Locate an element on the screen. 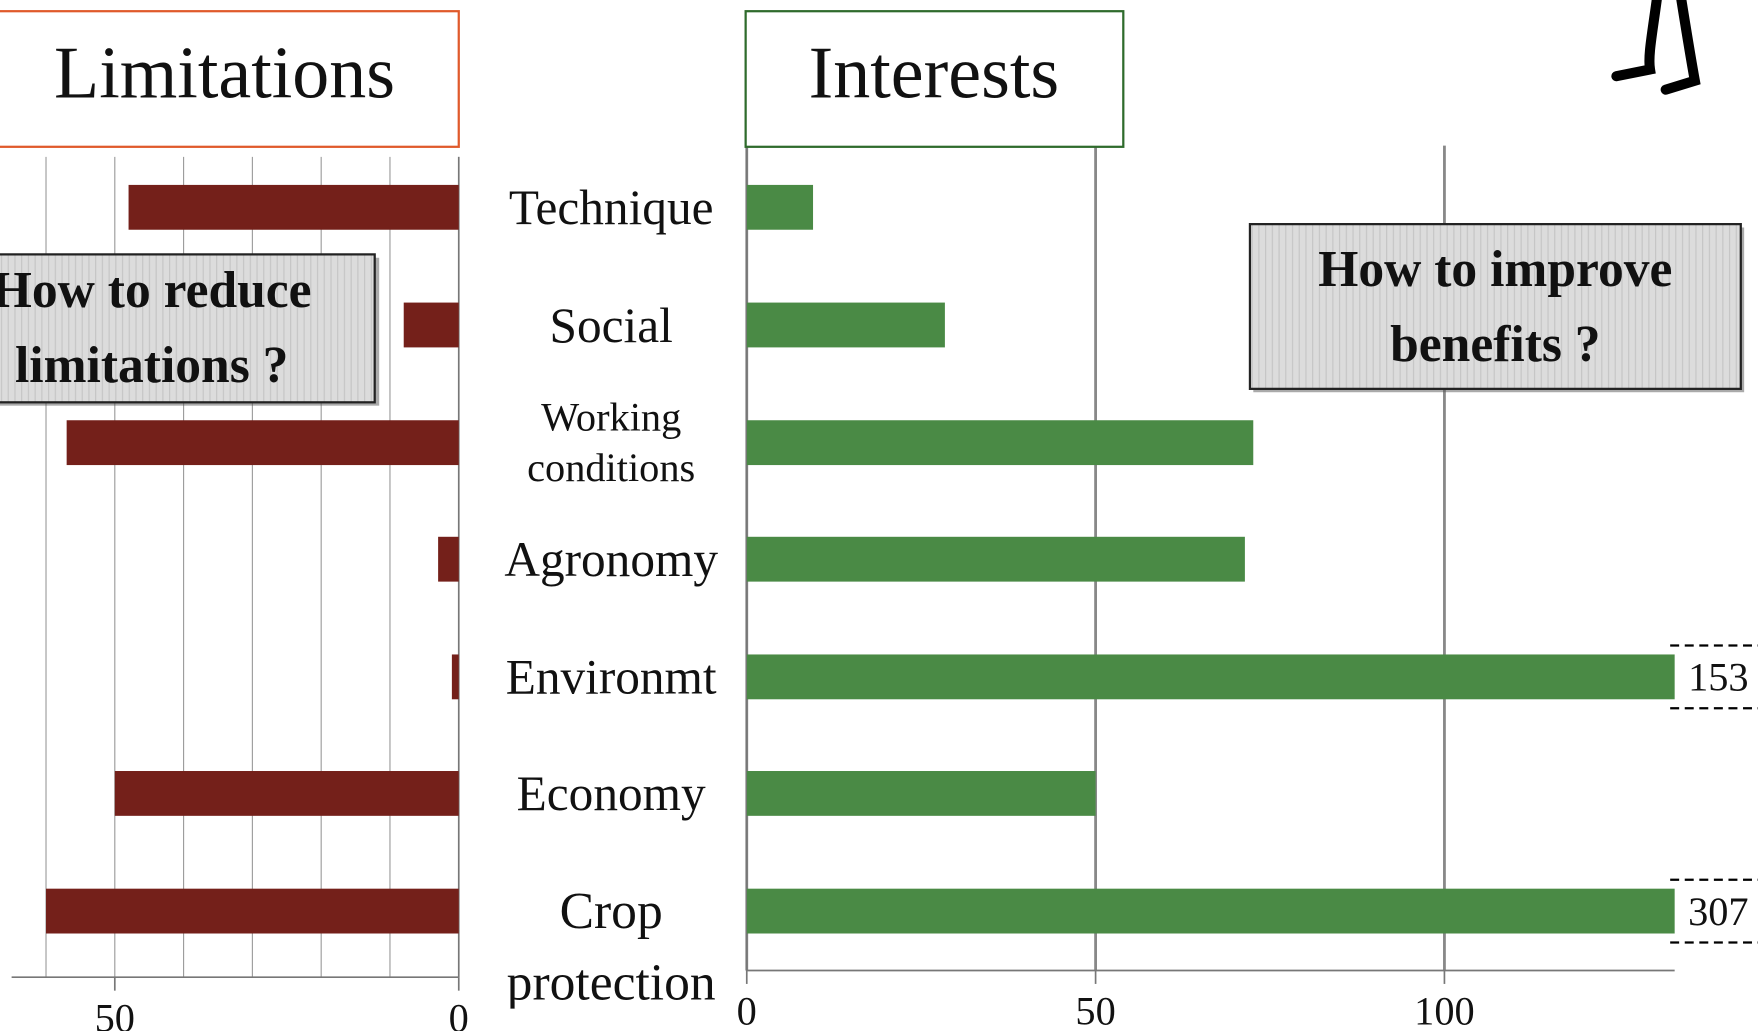 This screenshot has height=1031, width=1758. category-label: Economy is located at coordinates (611, 793).